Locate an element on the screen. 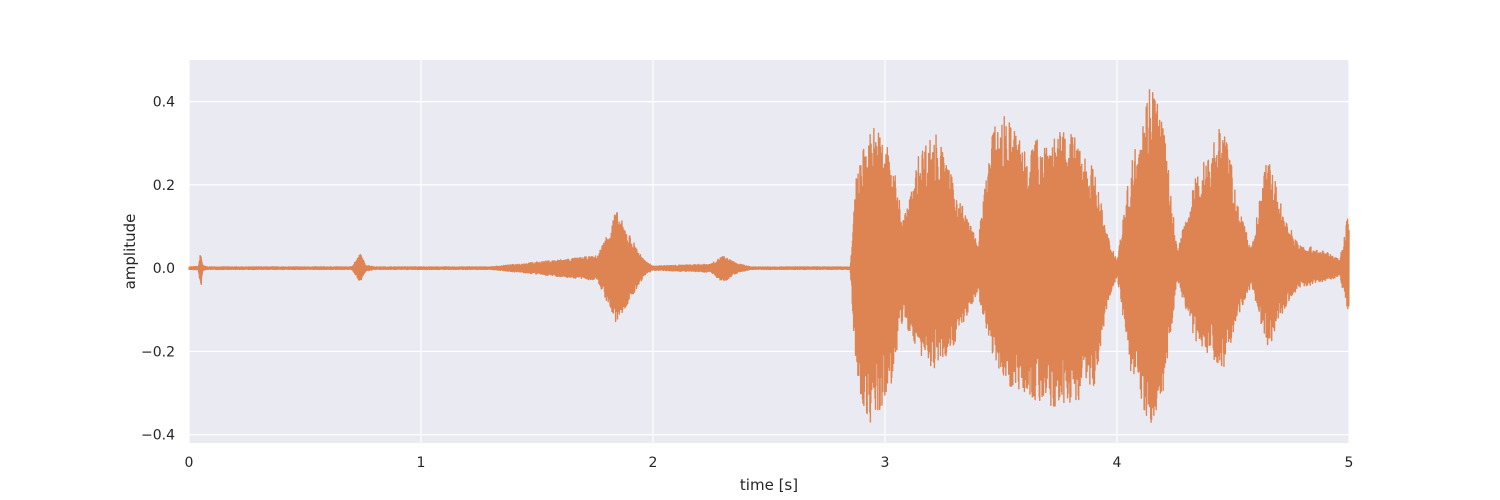 This screenshot has height=500, width=1500. x-axis-label: time [s] is located at coordinates (769, 485).